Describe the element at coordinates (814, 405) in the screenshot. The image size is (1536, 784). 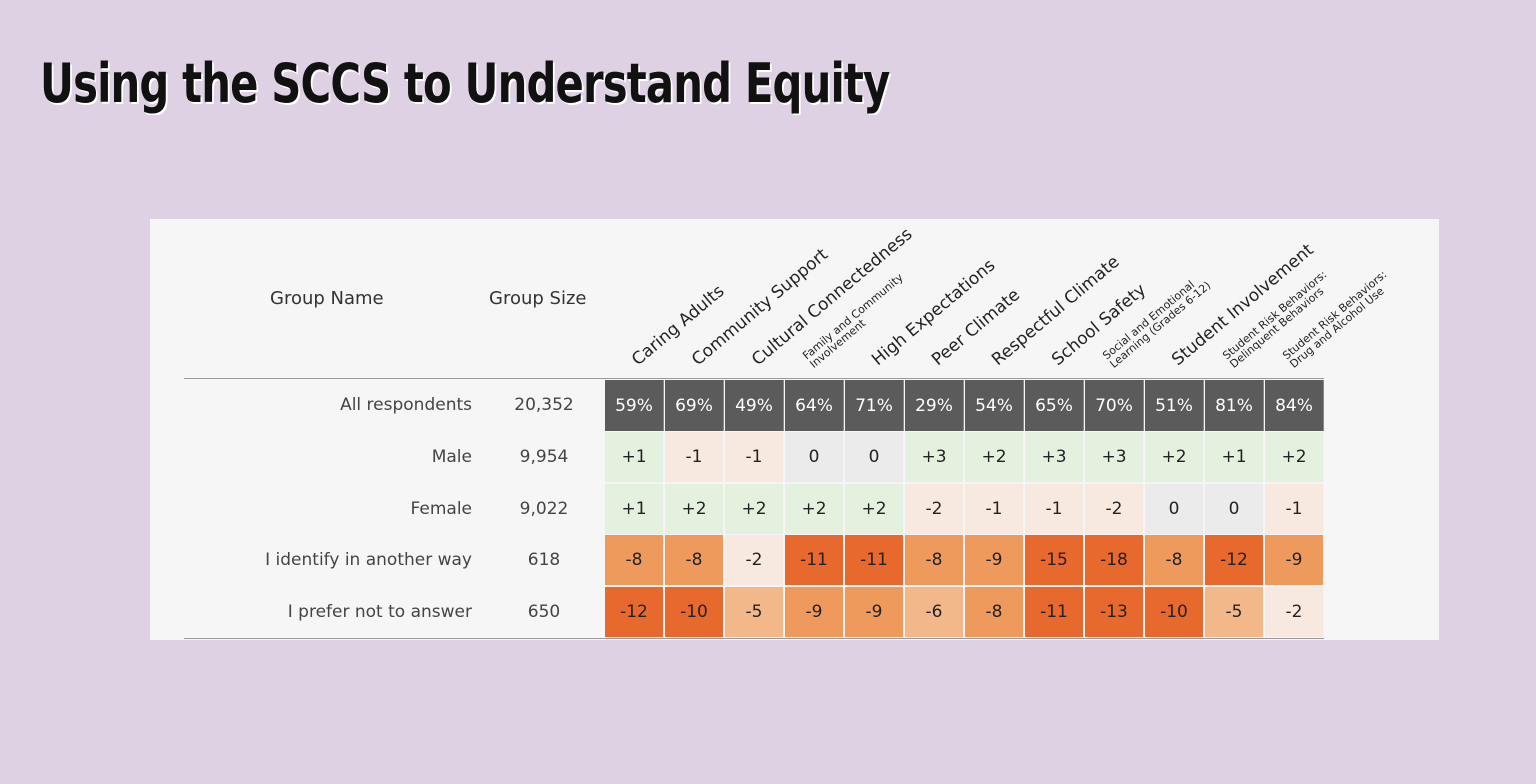
I see `overall-percent-cell: 64%` at that location.